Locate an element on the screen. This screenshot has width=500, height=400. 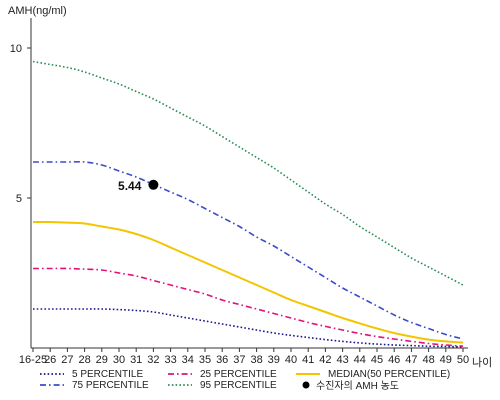
legend-label: MEDIAN(50 PERCENTILE) is located at coordinates (389, 374).